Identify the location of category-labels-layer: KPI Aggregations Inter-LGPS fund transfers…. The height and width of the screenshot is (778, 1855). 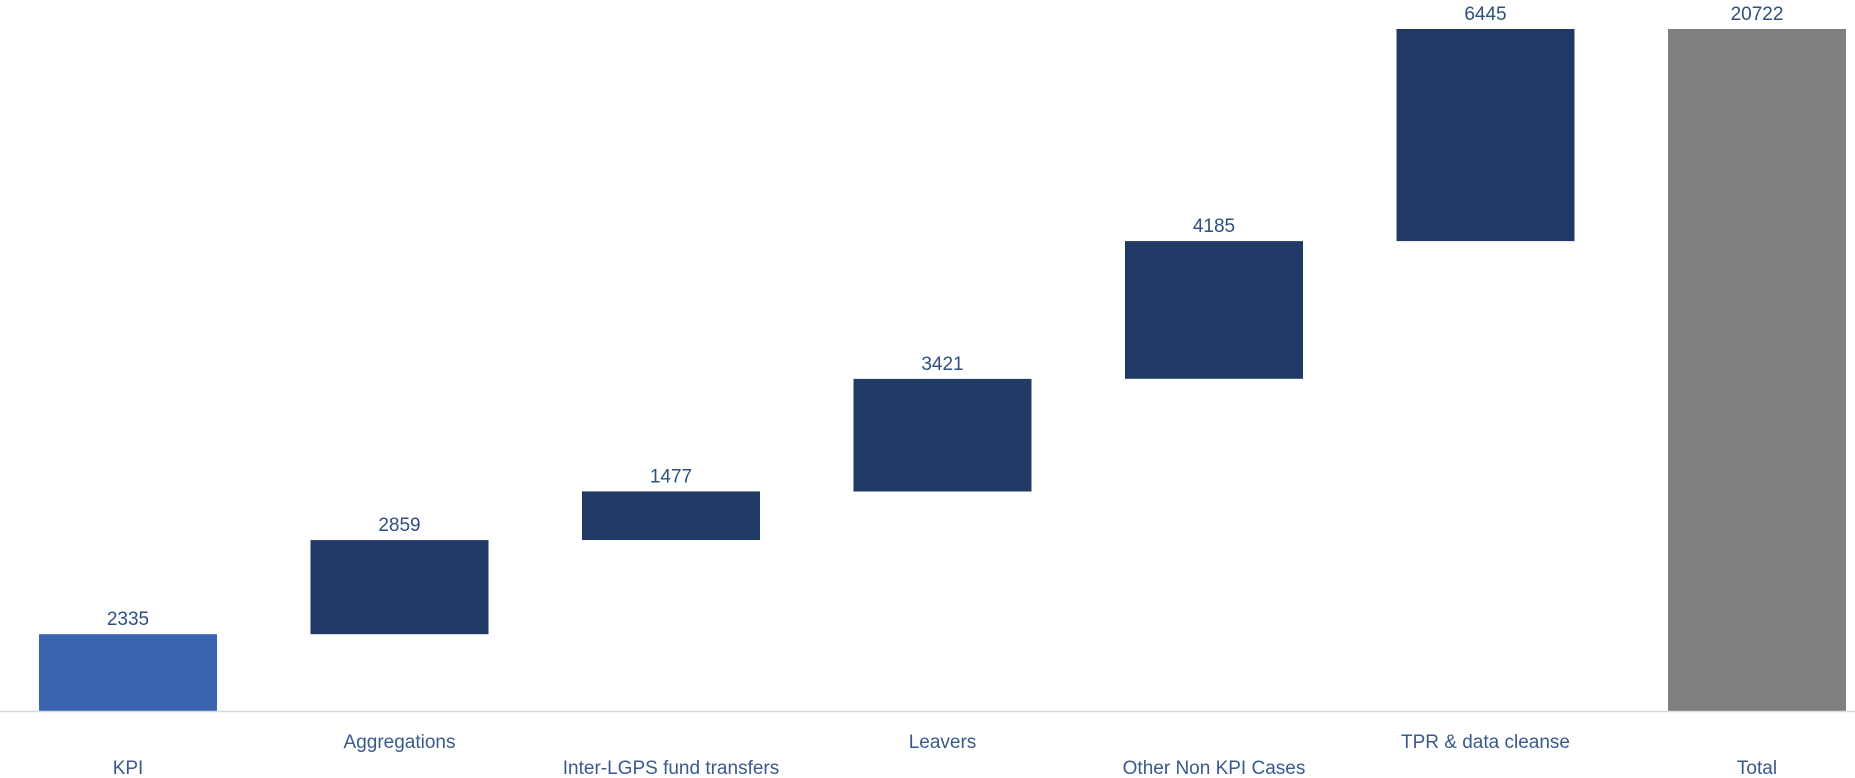
(945, 755).